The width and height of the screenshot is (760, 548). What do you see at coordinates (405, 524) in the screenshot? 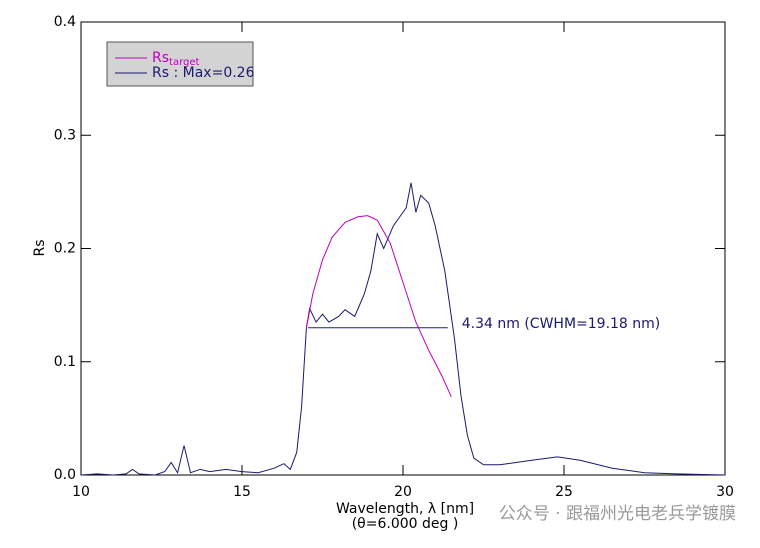
I see `x-axis-label-2: (θ=6.000 deg )` at bounding box center [405, 524].